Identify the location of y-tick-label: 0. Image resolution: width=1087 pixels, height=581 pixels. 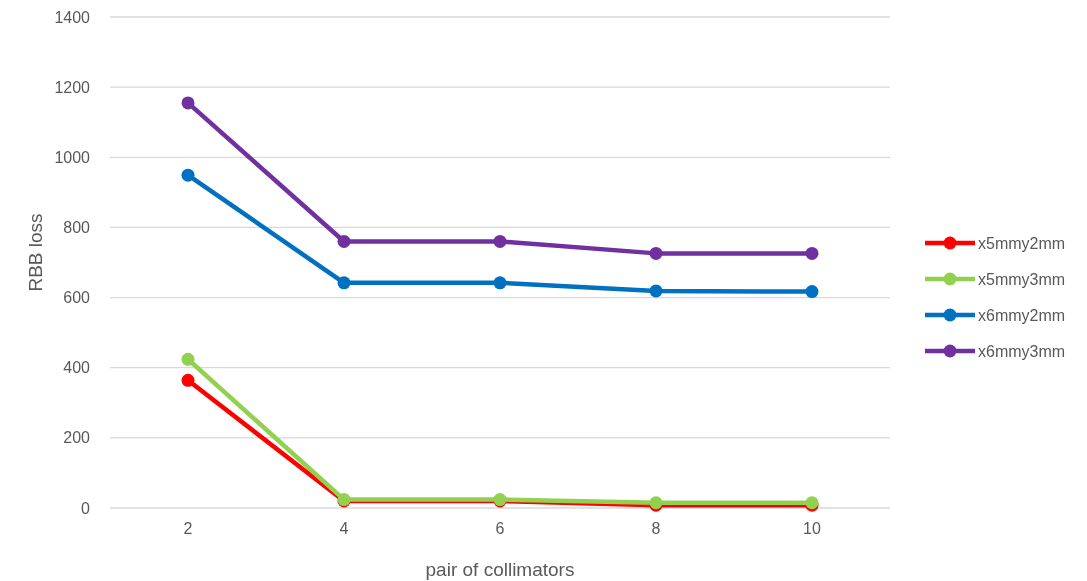
(86, 508).